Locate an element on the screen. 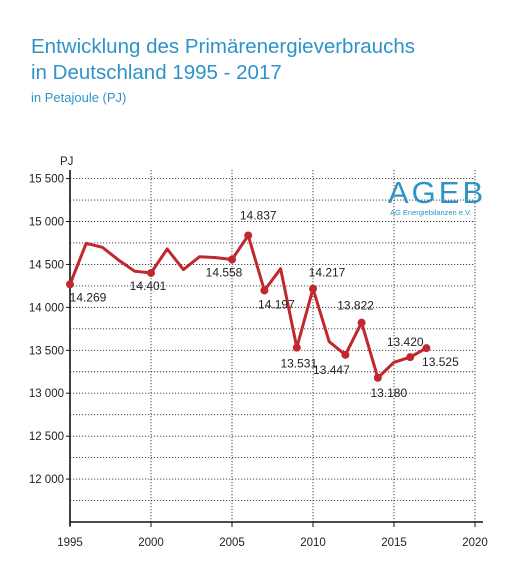 Image resolution: width=515 pixels, height=564 pixels. data-label: 13.420 is located at coordinates (405, 342).